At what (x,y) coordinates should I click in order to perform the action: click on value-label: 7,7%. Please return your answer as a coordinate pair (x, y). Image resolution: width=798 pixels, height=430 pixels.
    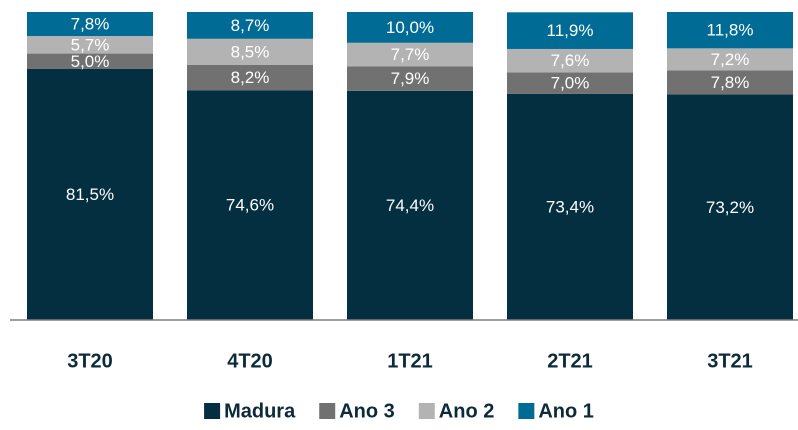
    Looking at the image, I should click on (410, 54).